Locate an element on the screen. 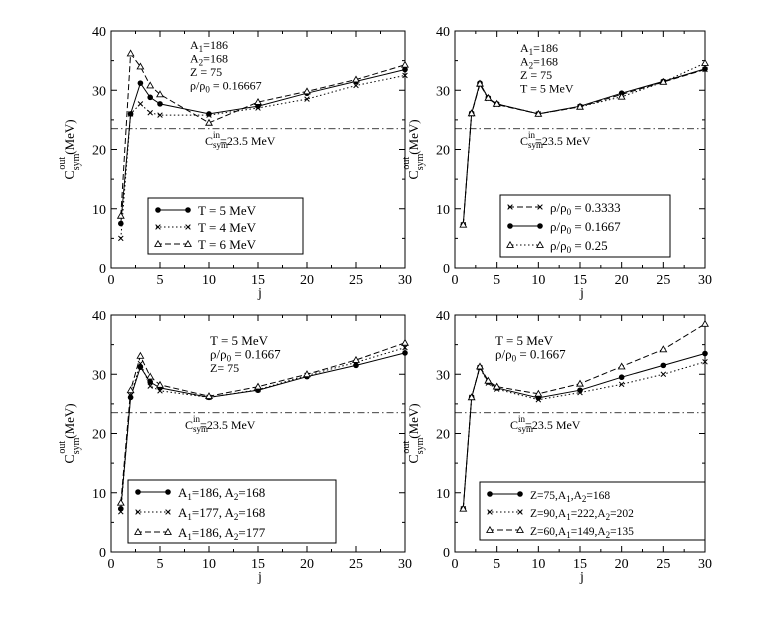 The width and height of the screenshot is (761, 623). legend-label: A1=177, A2=168 is located at coordinates (221, 513).